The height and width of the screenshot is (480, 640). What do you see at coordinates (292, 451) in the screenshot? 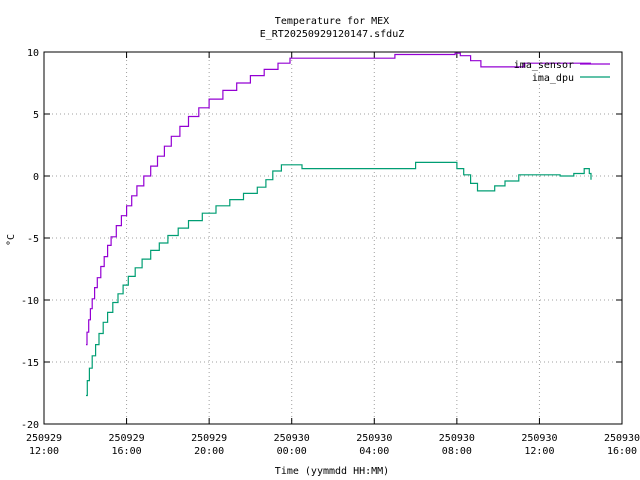
I see `x-tick-label-time: 00:00` at bounding box center [292, 451].